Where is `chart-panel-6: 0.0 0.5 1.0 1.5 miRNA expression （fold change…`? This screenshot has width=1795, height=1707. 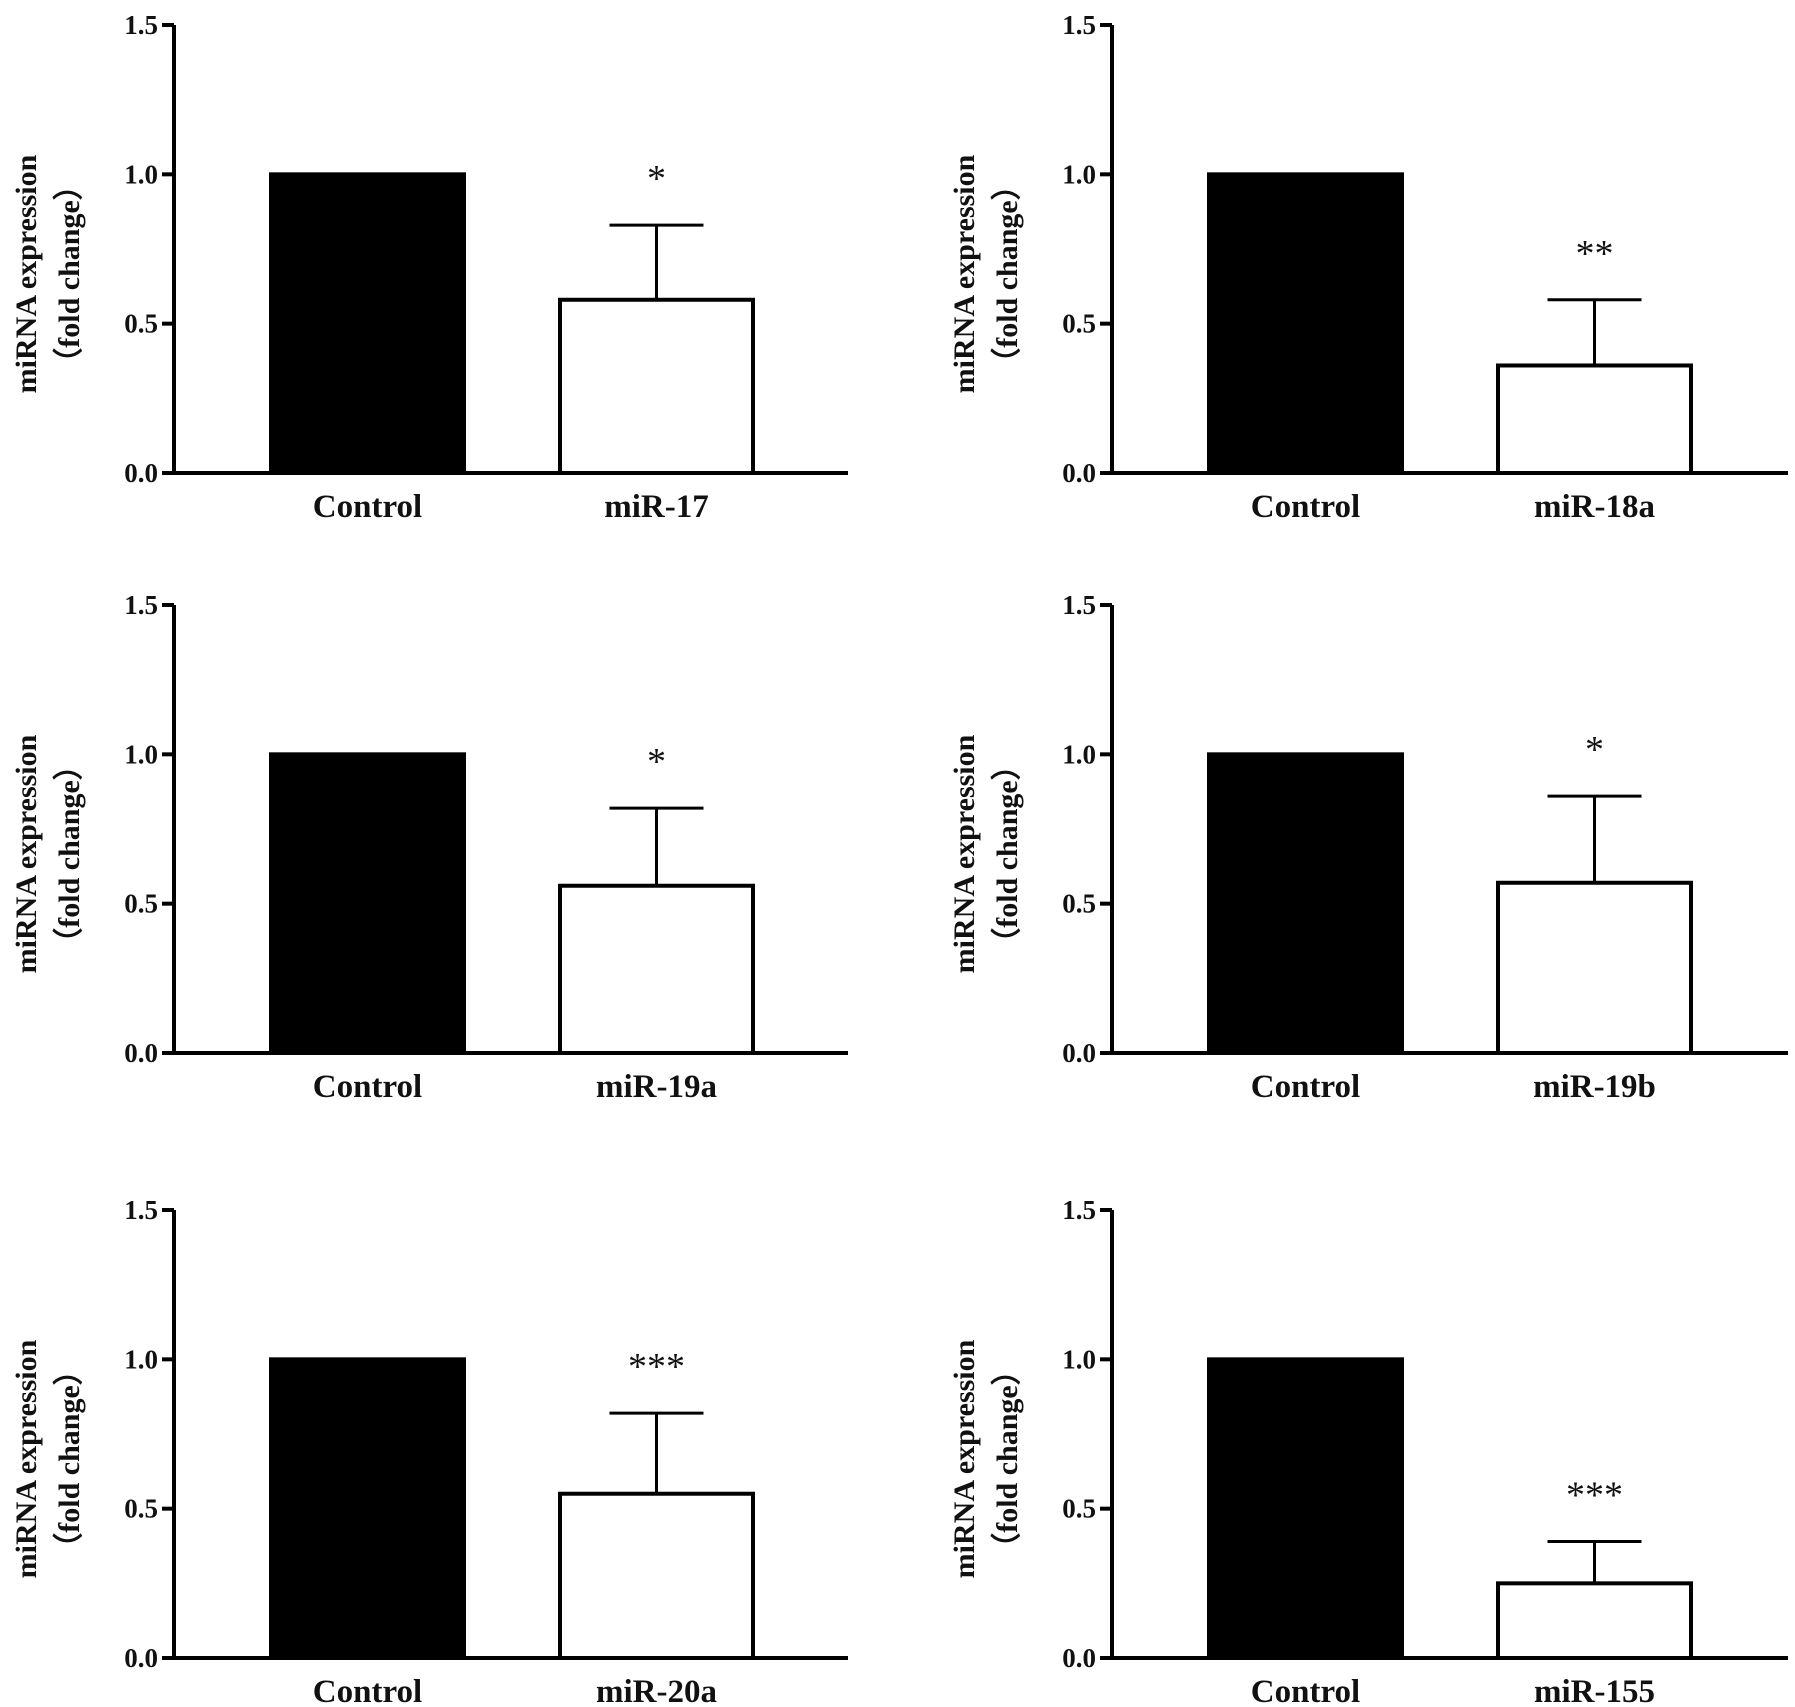
chart-panel-6: 0.0 0.5 1.0 1.5 miRNA expression （fold change… is located at coordinates (1368, 1451).